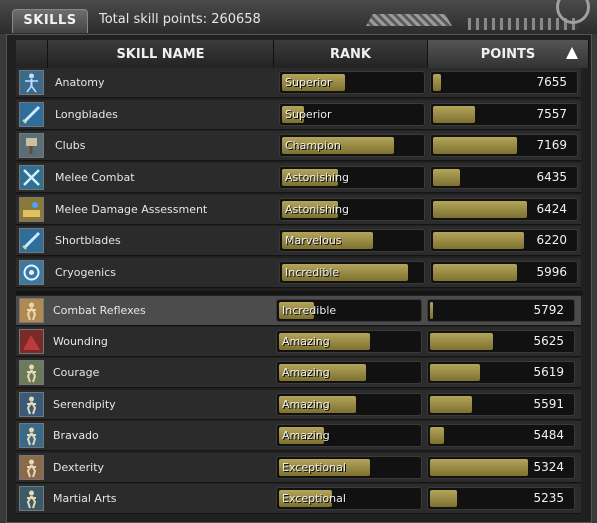  Describe the element at coordinates (31, 145) in the screenshot. I see `club-icon` at that location.